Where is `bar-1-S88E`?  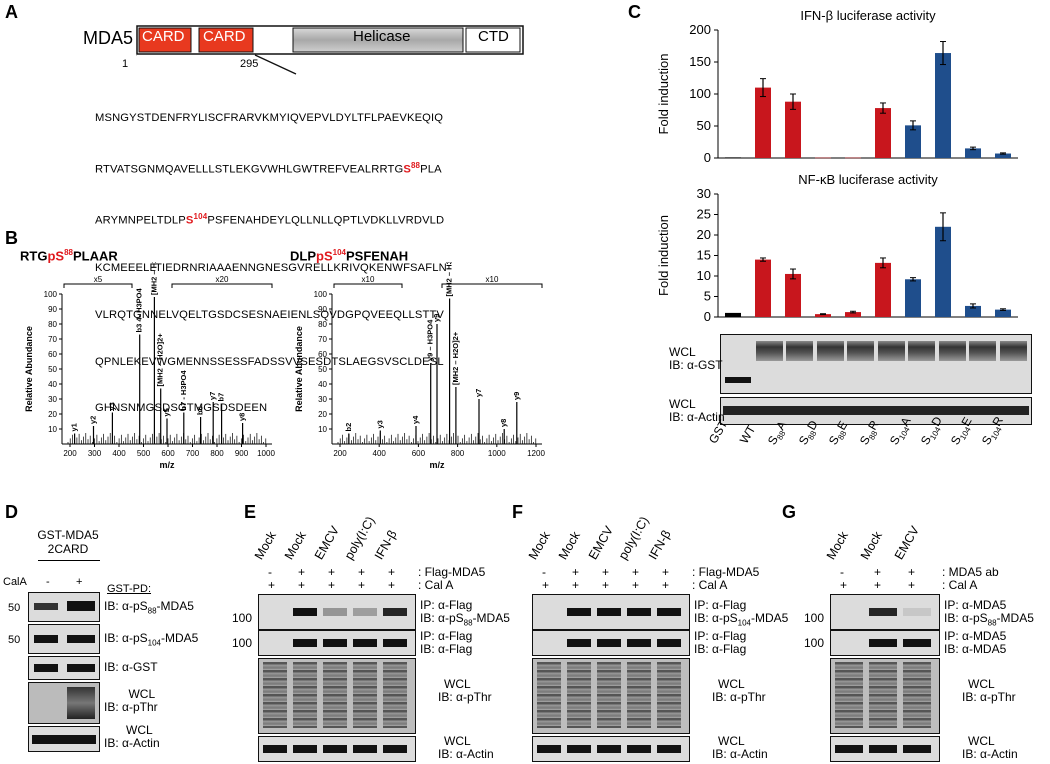 bar-1-S88E is located at coordinates (853, 314).